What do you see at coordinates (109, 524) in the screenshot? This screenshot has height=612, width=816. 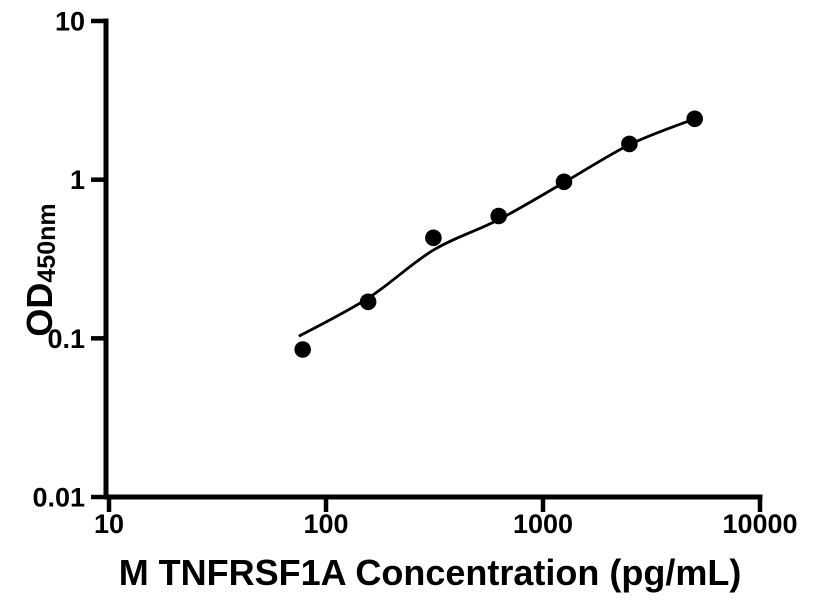 I see `x-axis-tick-label: 10` at bounding box center [109, 524].